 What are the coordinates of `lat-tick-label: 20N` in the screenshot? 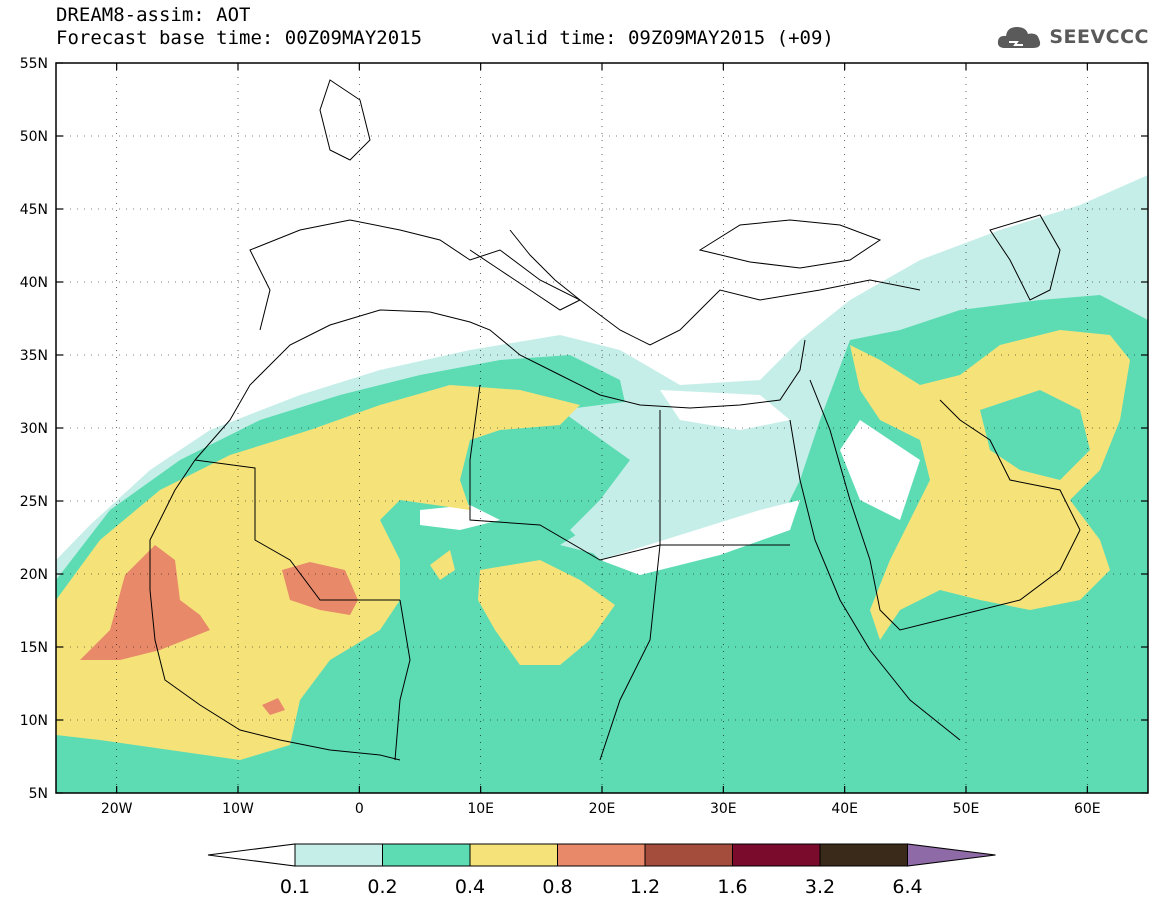 It's located at (34, 575).